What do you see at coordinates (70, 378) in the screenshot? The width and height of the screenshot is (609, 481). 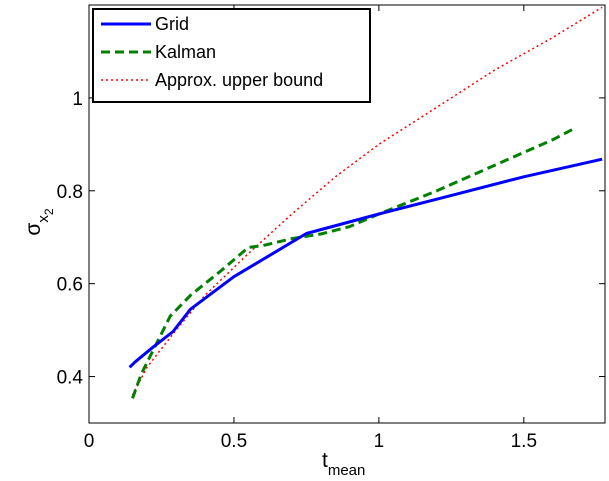 I see `y-tick-label: 0.4` at bounding box center [70, 378].